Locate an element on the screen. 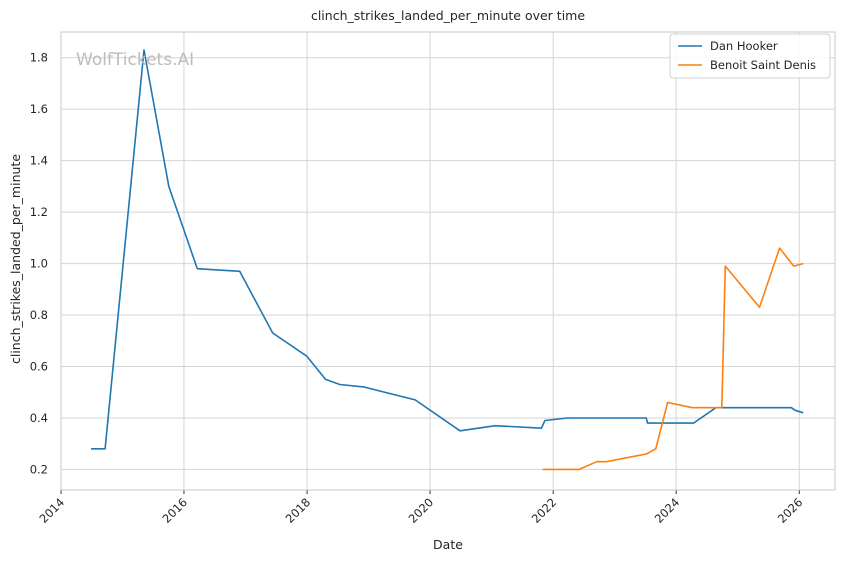 The image size is (844, 561). legend-box is located at coordinates (750, 56).